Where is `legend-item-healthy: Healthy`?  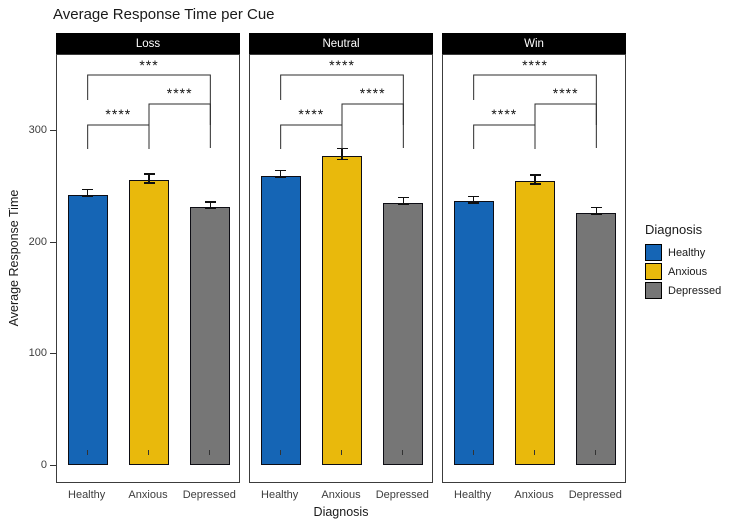
legend-item-healthy: Healthy is located at coordinates (683, 252).